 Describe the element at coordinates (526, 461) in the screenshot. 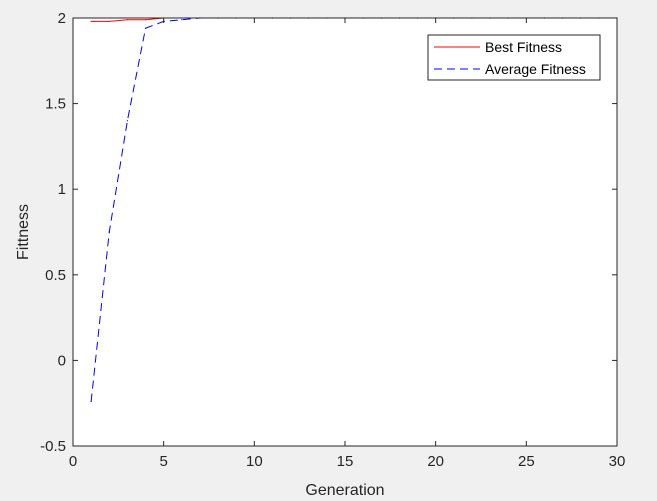

I see `x-tick-label: 25` at that location.